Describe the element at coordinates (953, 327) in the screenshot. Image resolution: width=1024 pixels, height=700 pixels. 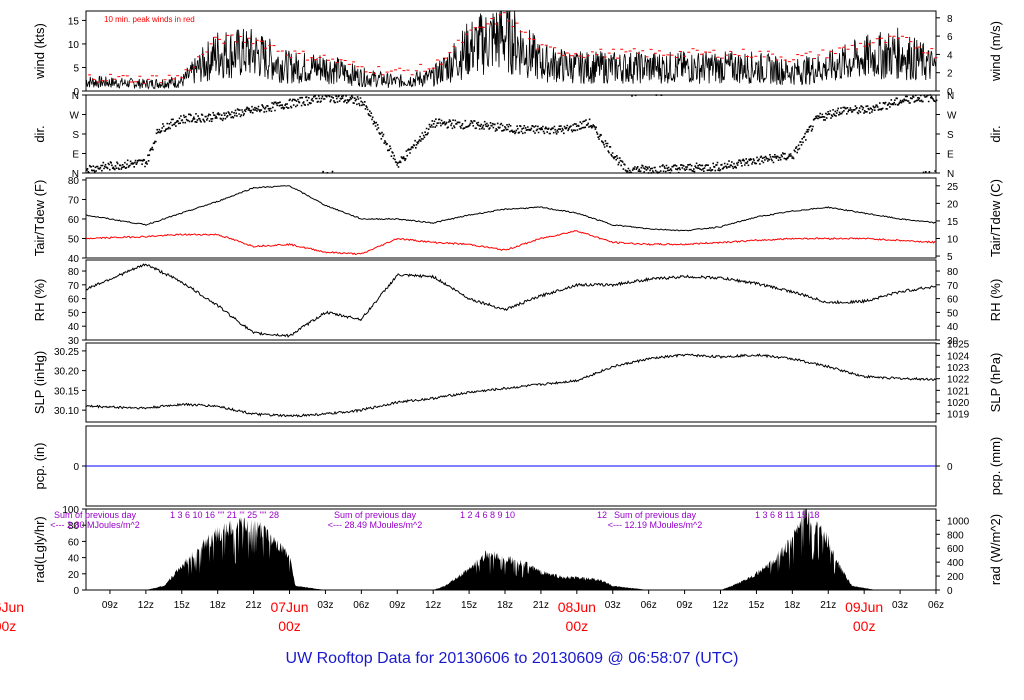
I see `rh-right-tick-label: 40` at that location.